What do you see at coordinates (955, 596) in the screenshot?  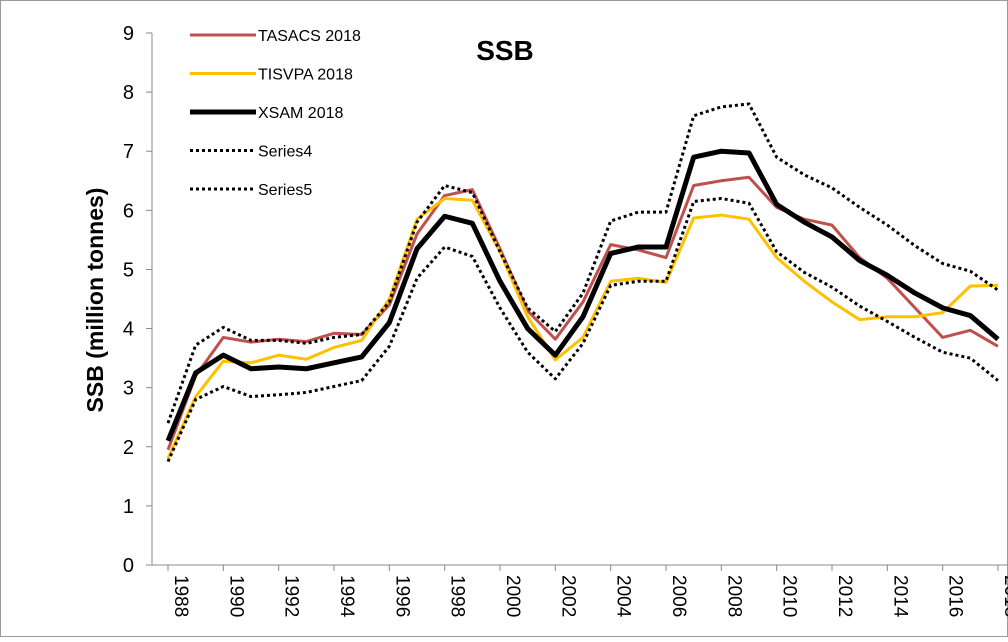 I see `x-tick-label: 2016` at bounding box center [955, 596].